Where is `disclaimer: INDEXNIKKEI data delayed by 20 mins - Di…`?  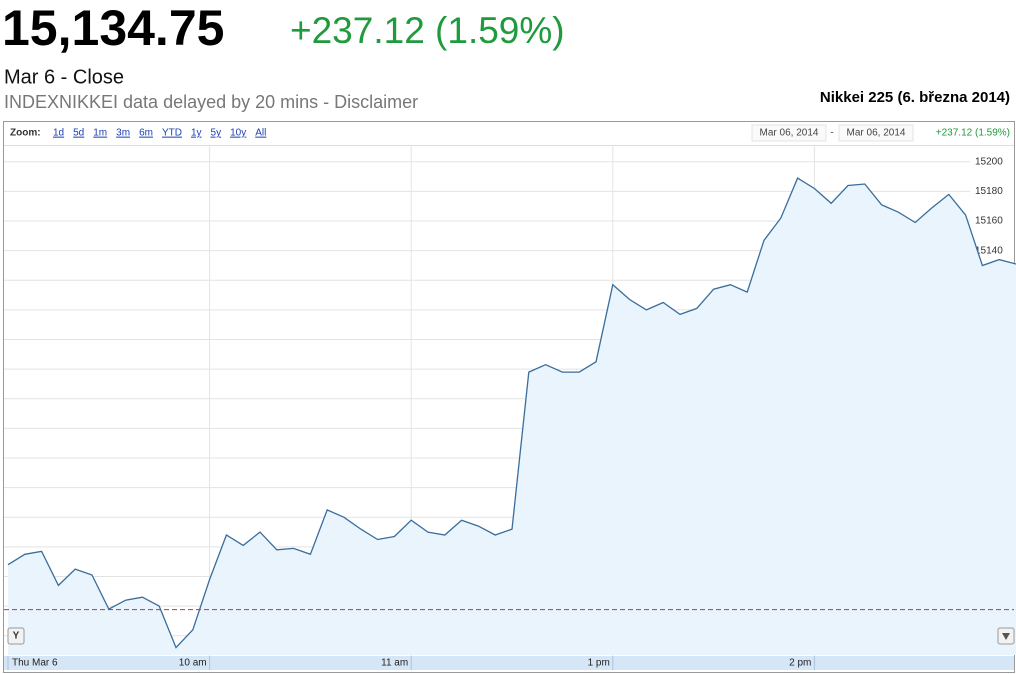
disclaimer: INDEXNIKKEI data delayed by 20 mins - Di… is located at coordinates (211, 102).